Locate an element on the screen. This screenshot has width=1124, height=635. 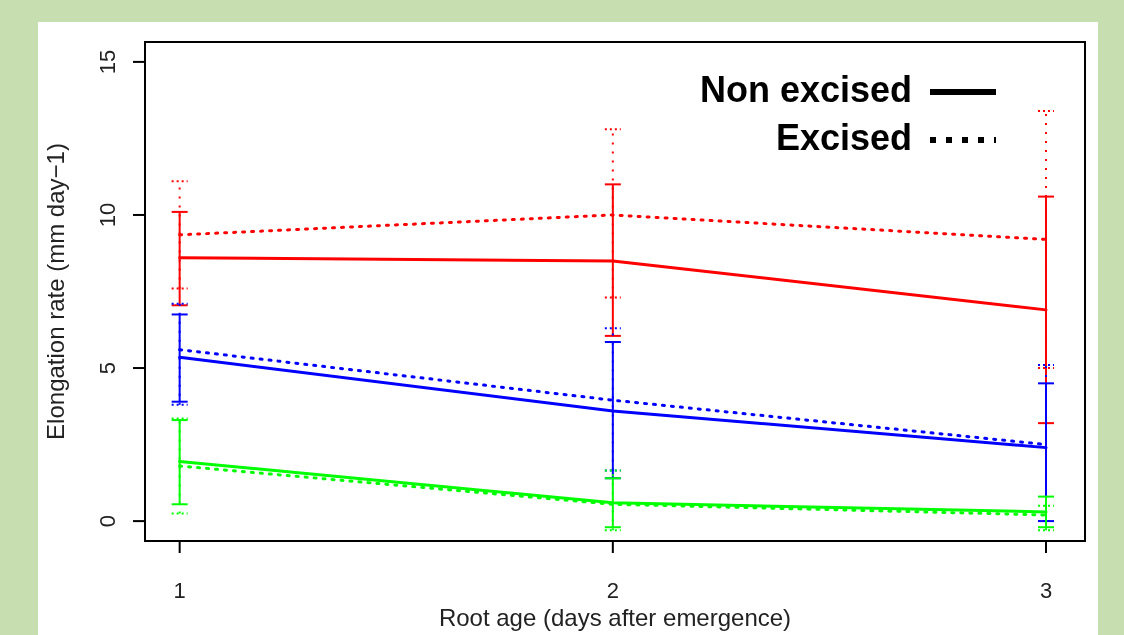
y-tick-label: 15 is located at coordinates (107, 62).